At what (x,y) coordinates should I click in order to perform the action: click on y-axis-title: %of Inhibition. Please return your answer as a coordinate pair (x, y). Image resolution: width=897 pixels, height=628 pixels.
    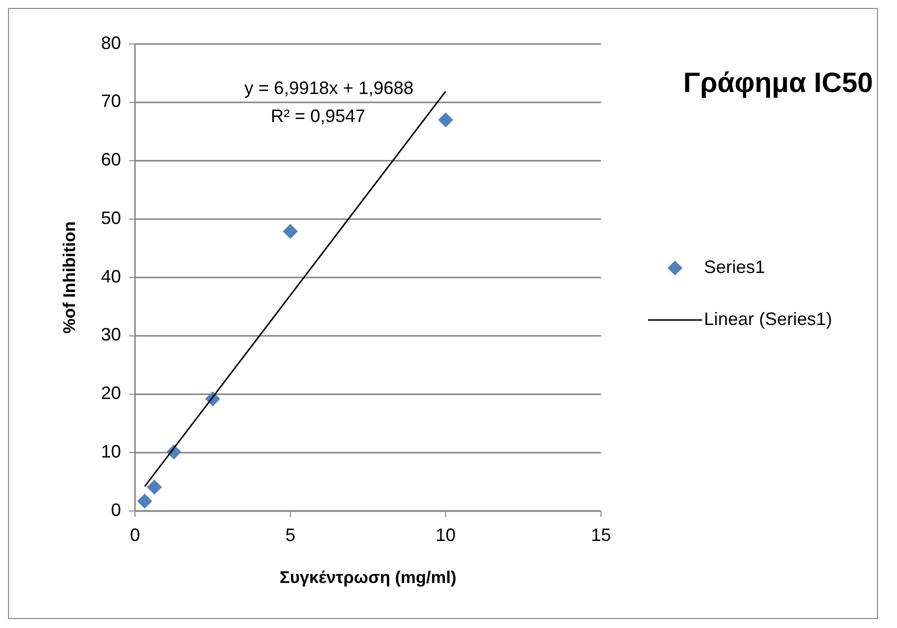
    Looking at the image, I should click on (69, 277).